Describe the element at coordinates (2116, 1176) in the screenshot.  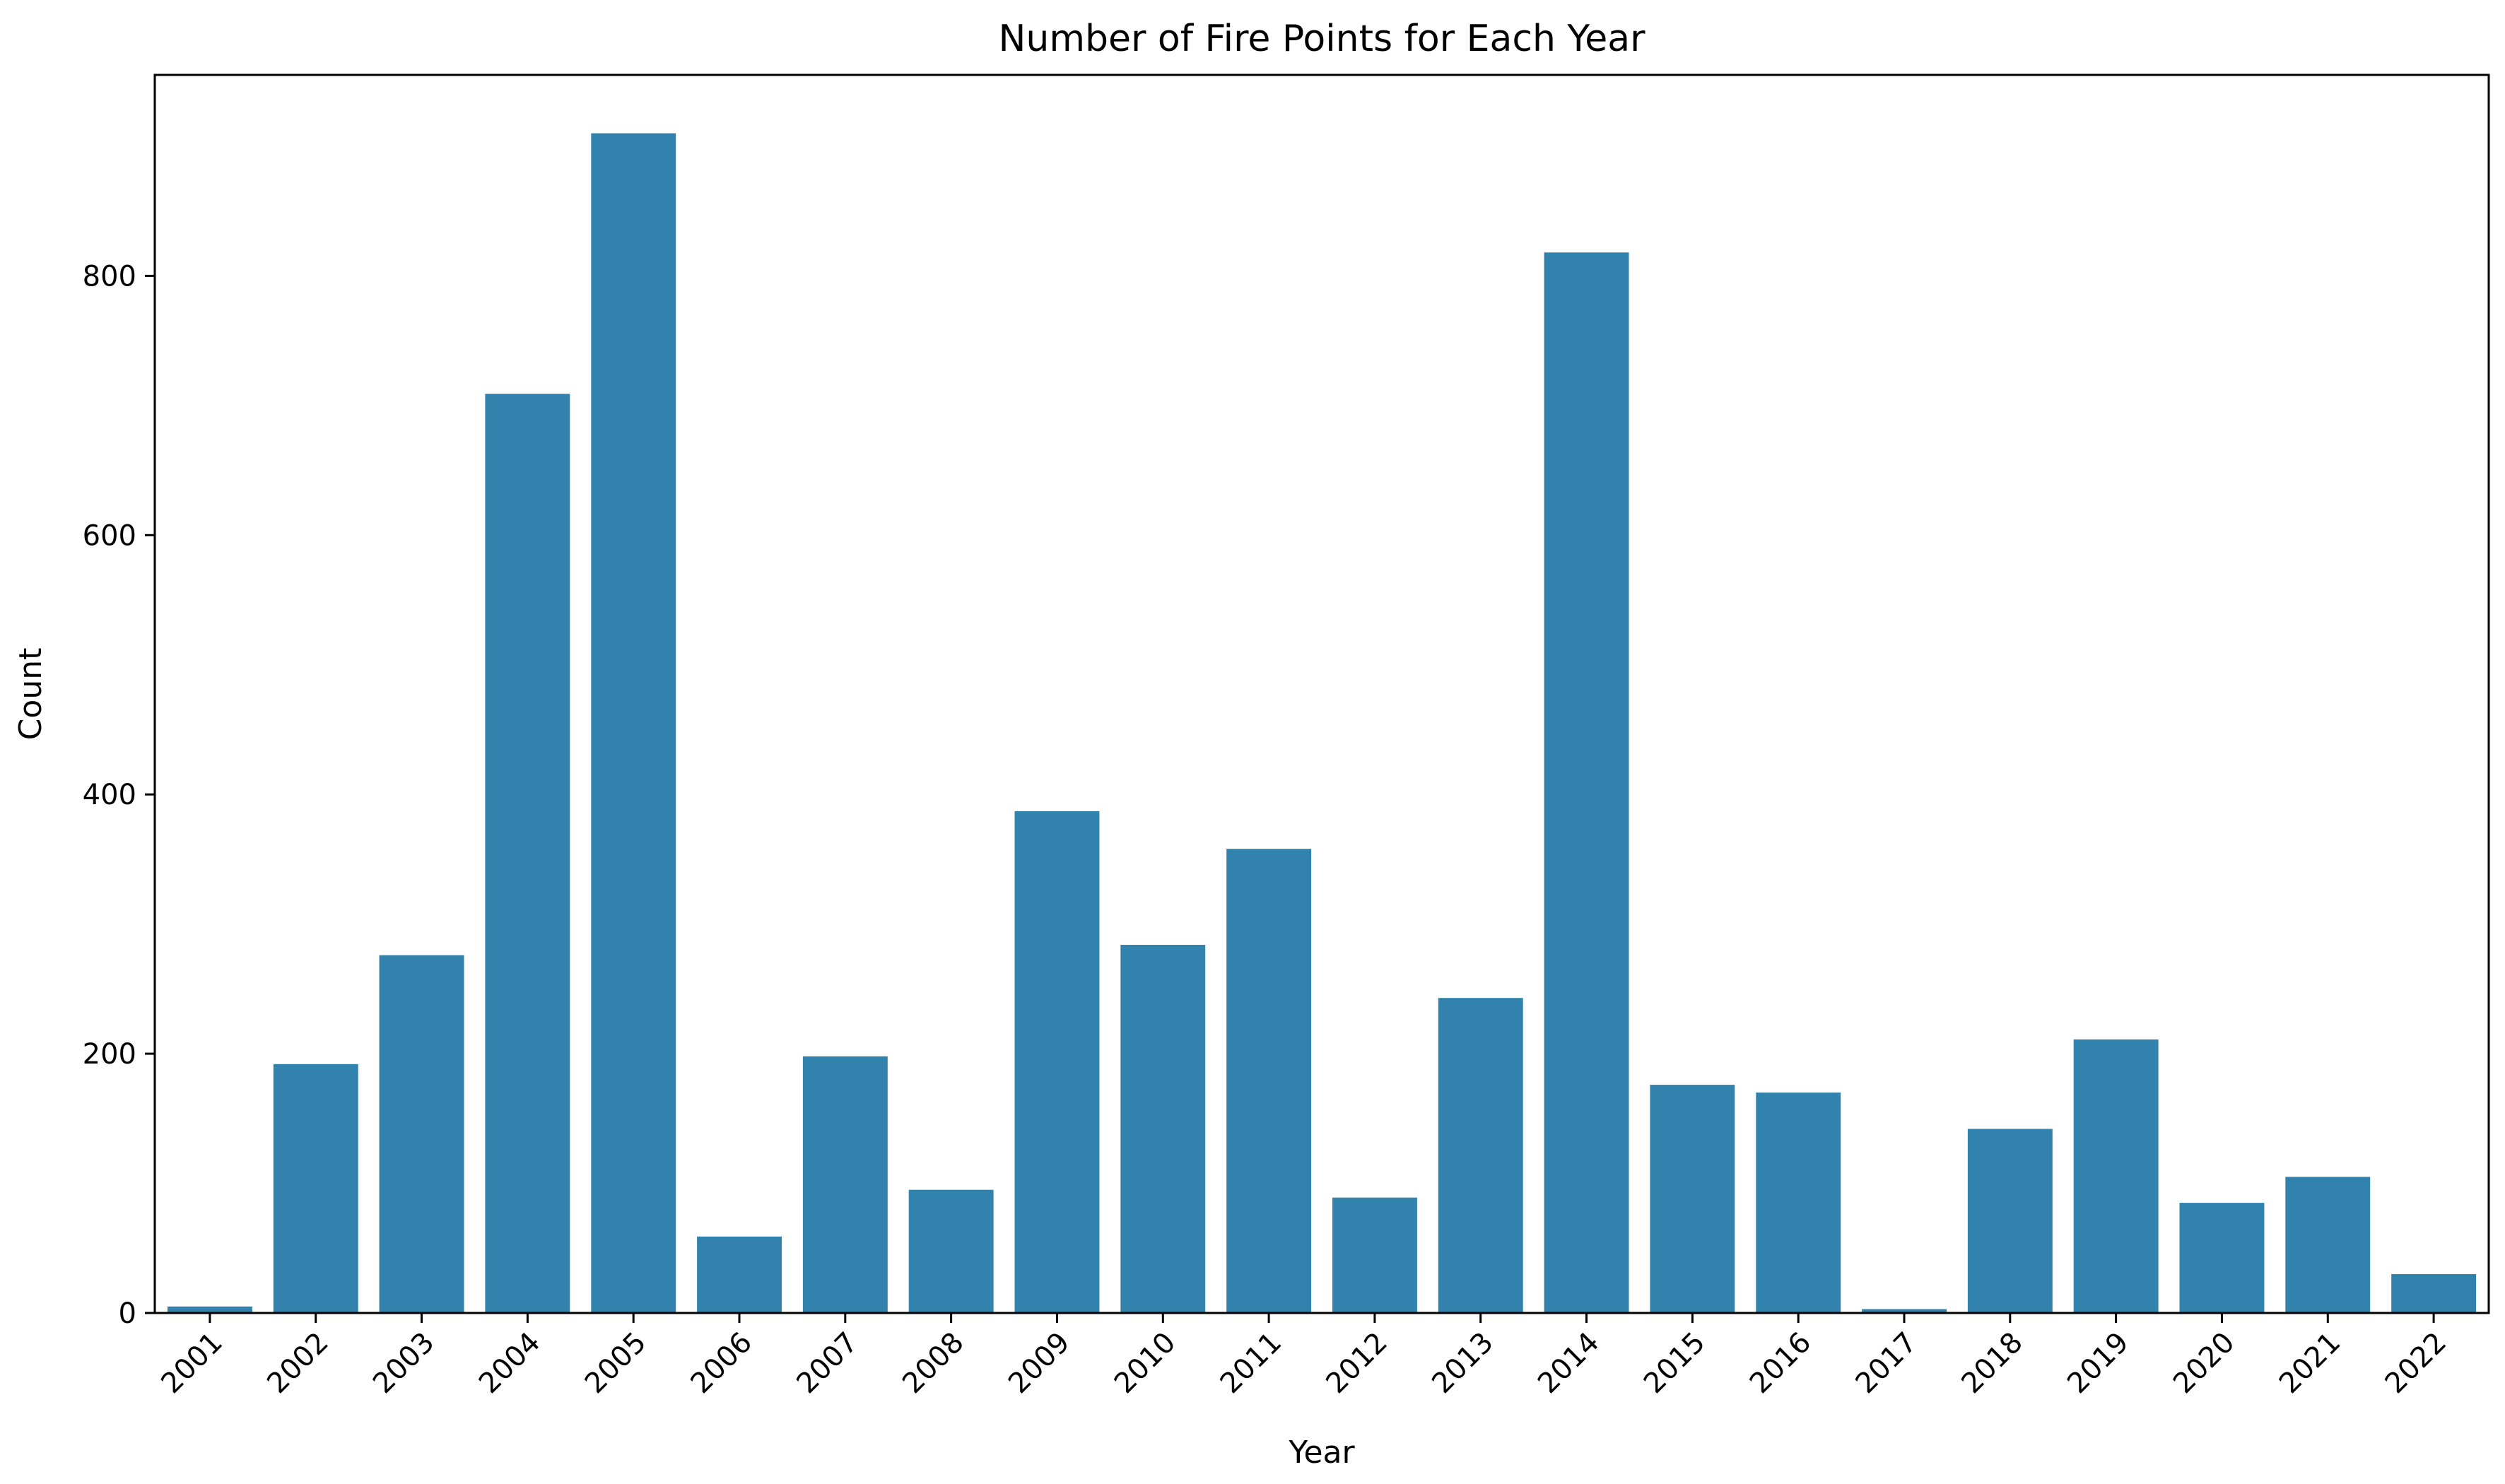
I see `bar-2019` at that location.